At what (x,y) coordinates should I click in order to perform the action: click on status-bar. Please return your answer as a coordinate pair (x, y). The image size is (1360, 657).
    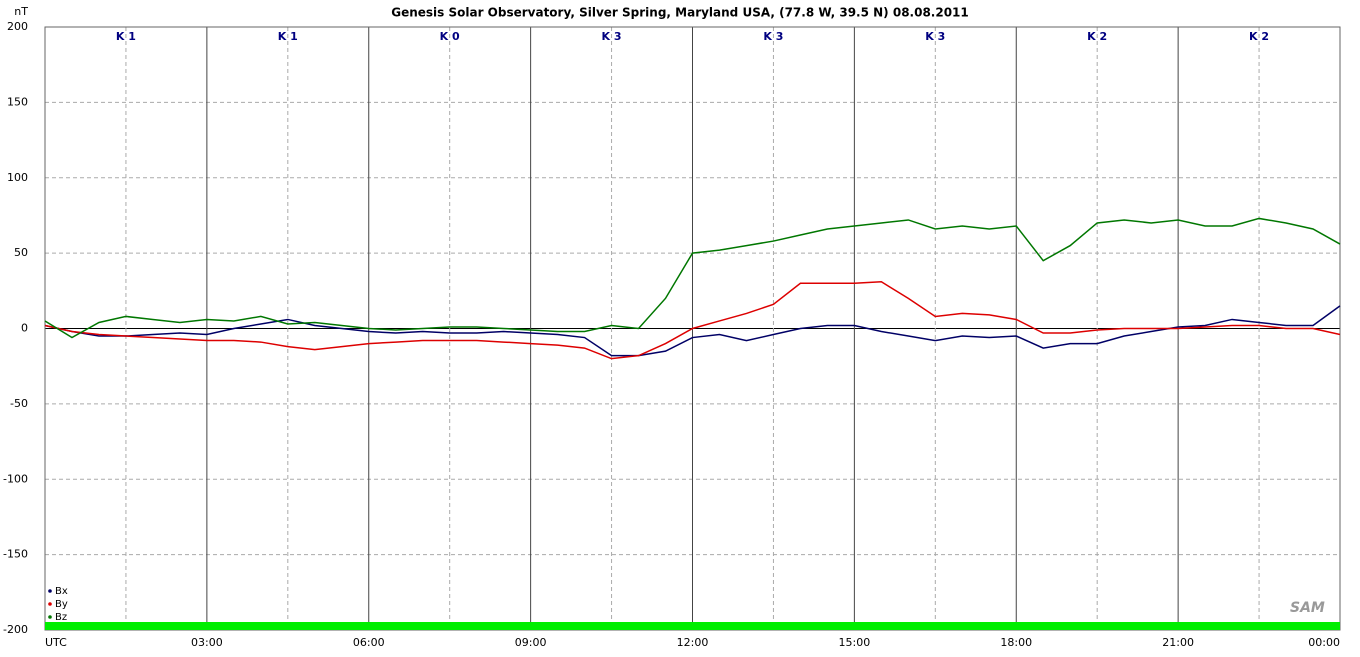
    Looking at the image, I should click on (692, 626).